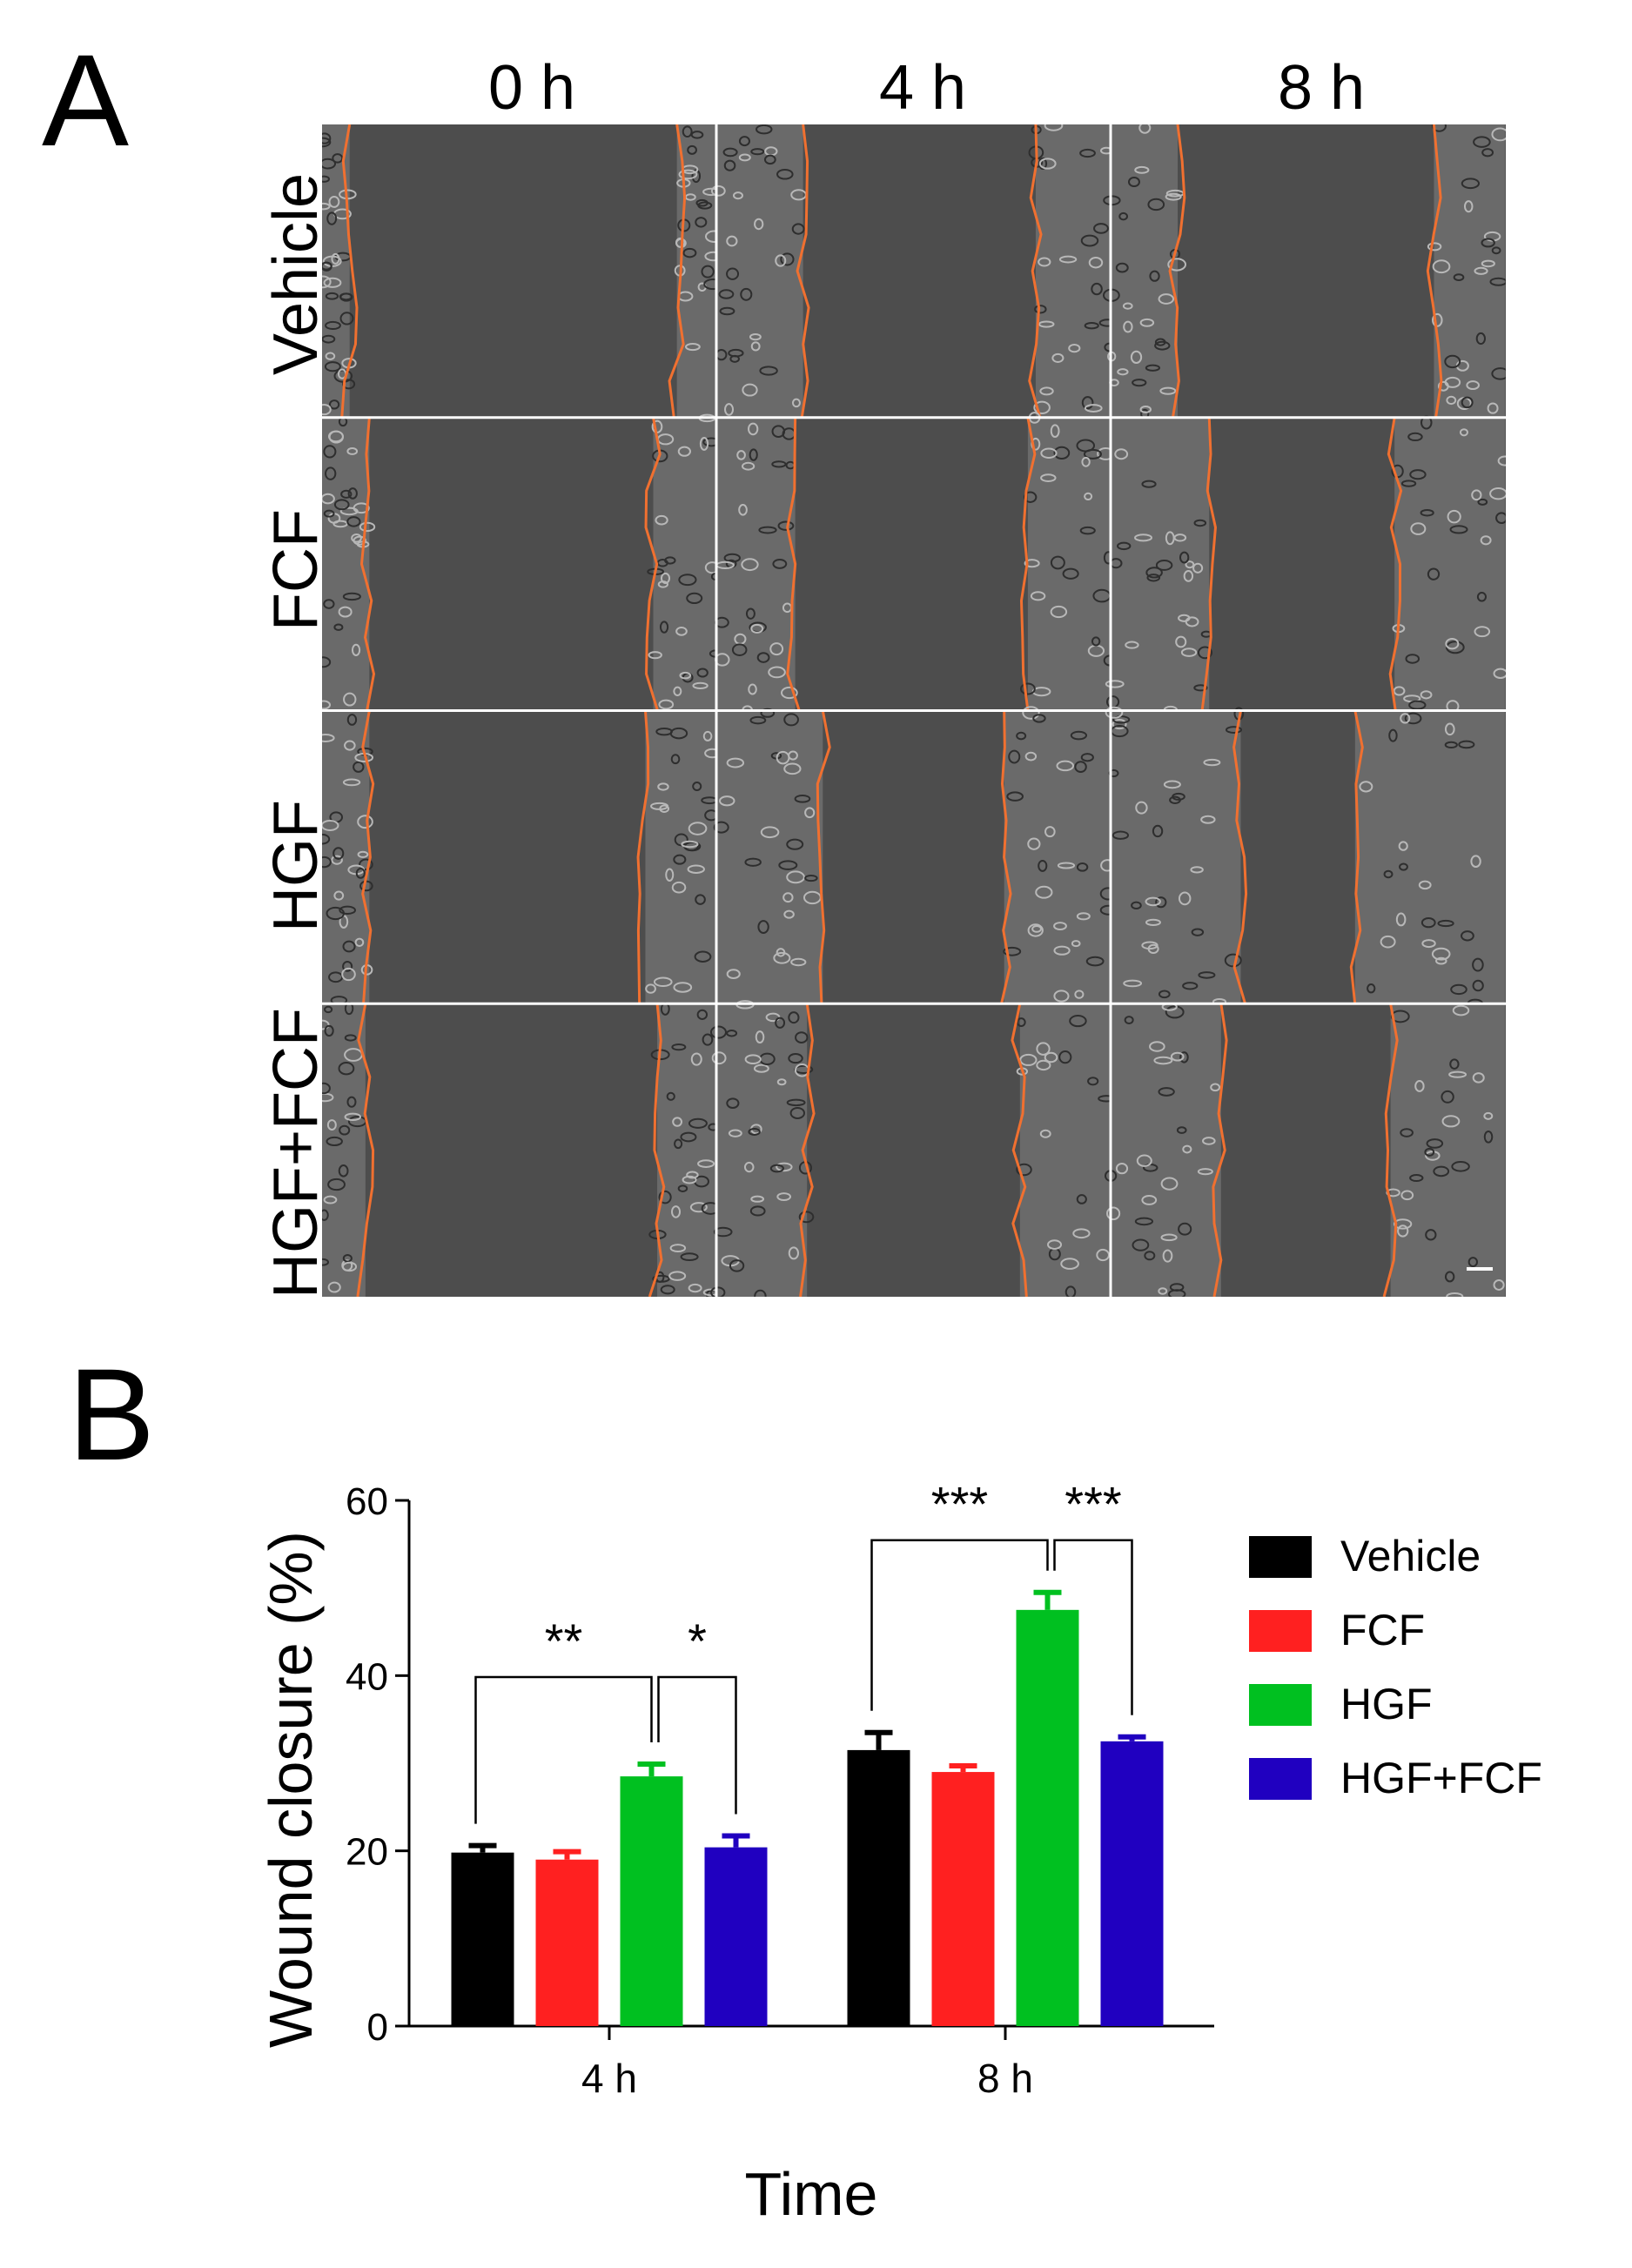 The image size is (1632, 2268). What do you see at coordinates (296, 866) in the screenshot?
I see `row-label-hgf: HGF` at bounding box center [296, 866].